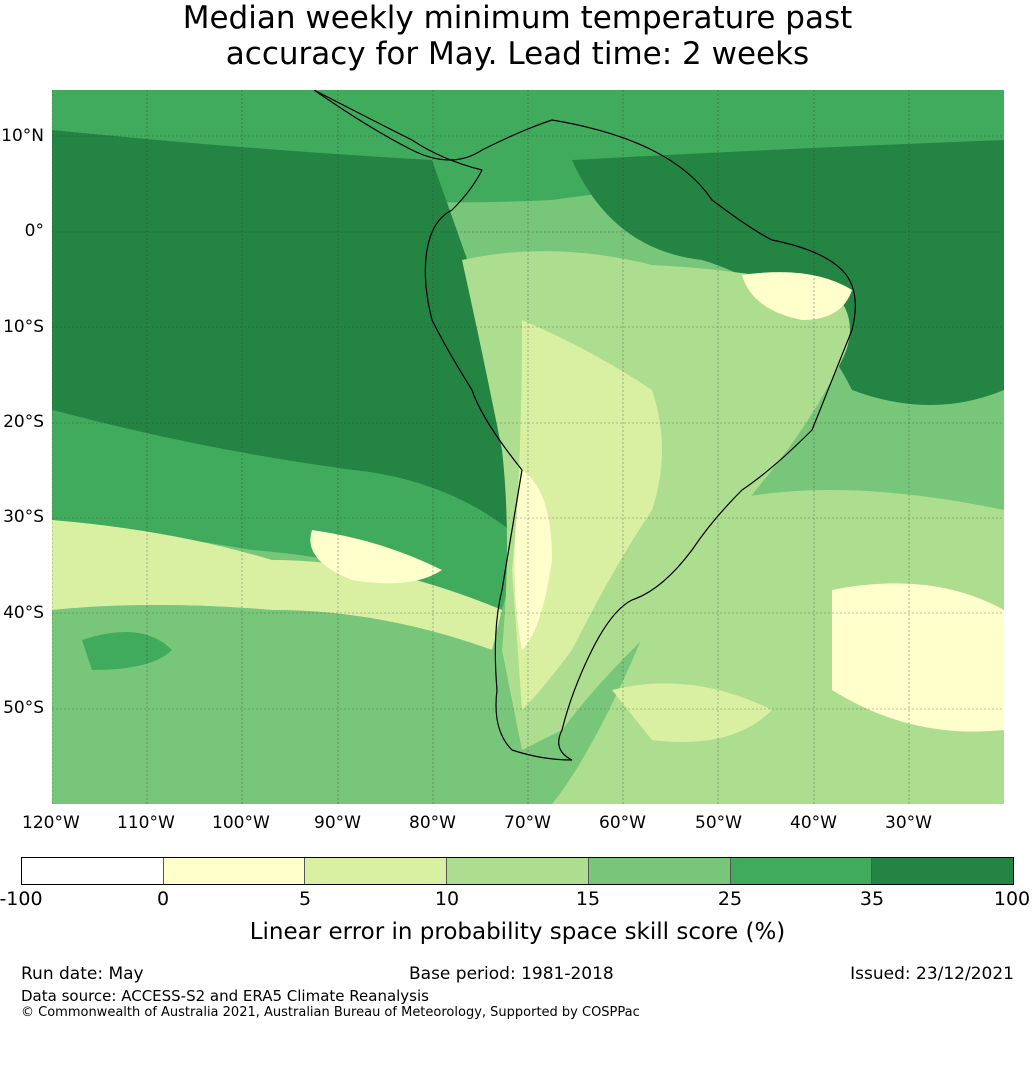 The image size is (1035, 1065). What do you see at coordinates (23, 613) in the screenshot?
I see `lat-label-40s: 40°S` at bounding box center [23, 613].